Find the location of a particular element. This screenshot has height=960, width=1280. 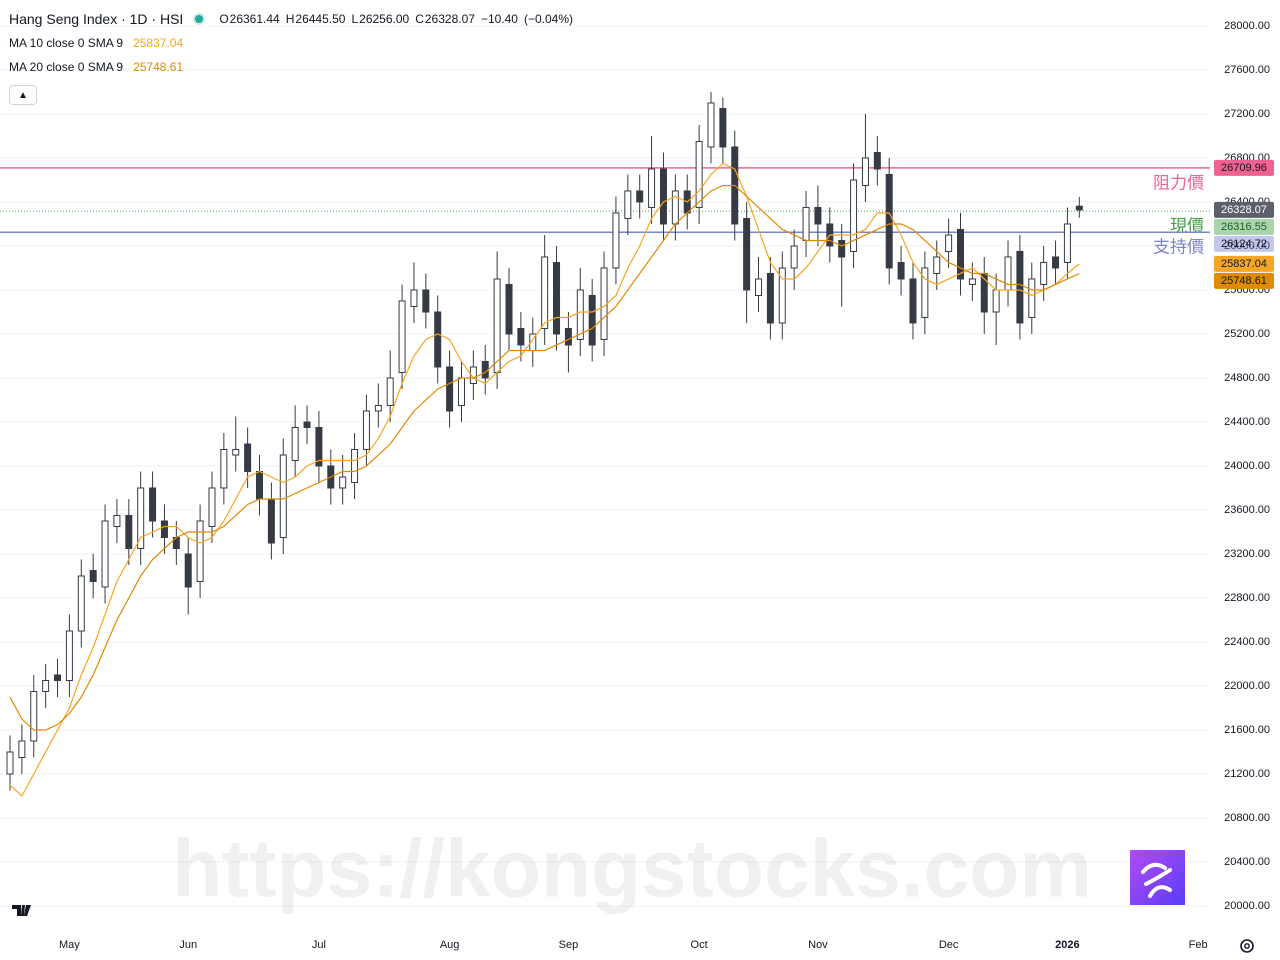

settings-icon is located at coordinates (1247, 946).